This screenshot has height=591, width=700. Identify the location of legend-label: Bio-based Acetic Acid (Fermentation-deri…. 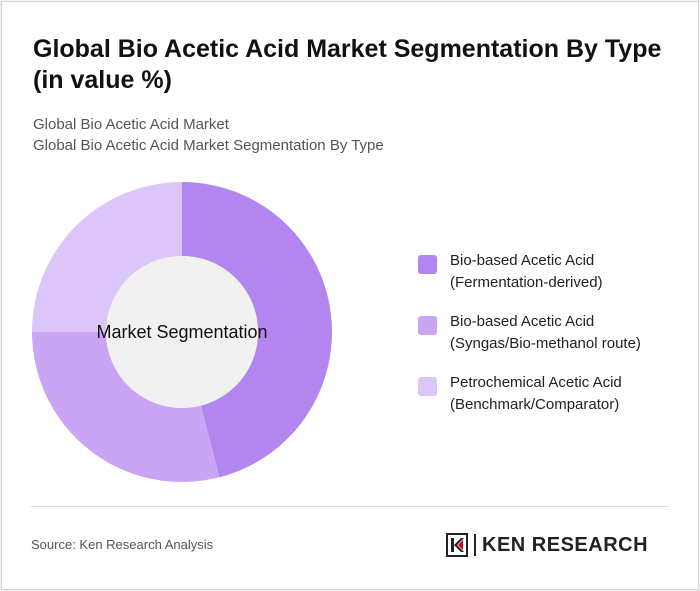
(526, 271).